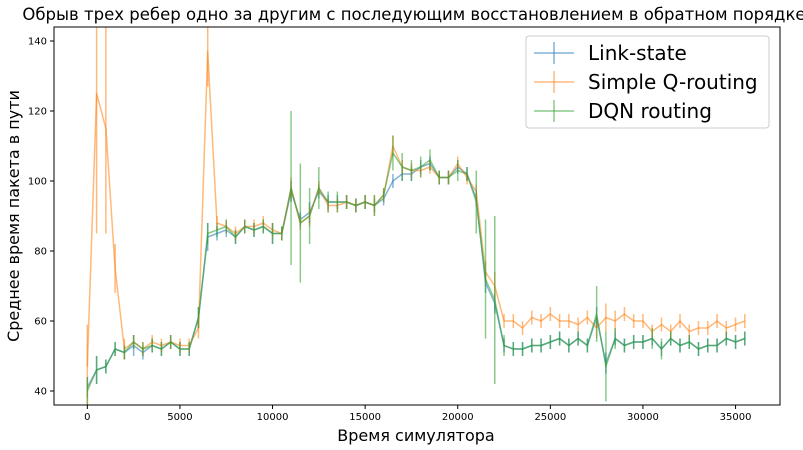  I want to click on x-tick-label: 0, so click(87, 417).